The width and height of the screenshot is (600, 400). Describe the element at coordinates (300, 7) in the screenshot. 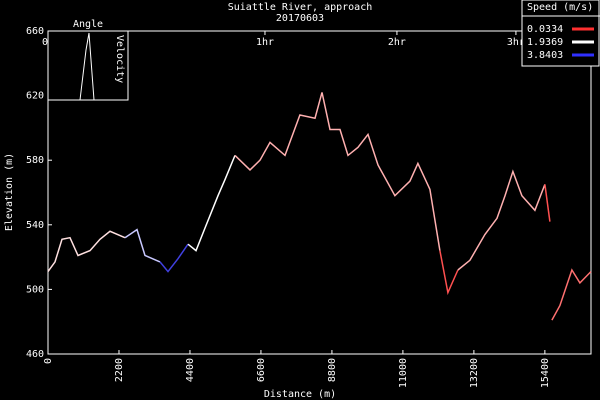

I see `chart-title: Suiattle River, approach` at that location.